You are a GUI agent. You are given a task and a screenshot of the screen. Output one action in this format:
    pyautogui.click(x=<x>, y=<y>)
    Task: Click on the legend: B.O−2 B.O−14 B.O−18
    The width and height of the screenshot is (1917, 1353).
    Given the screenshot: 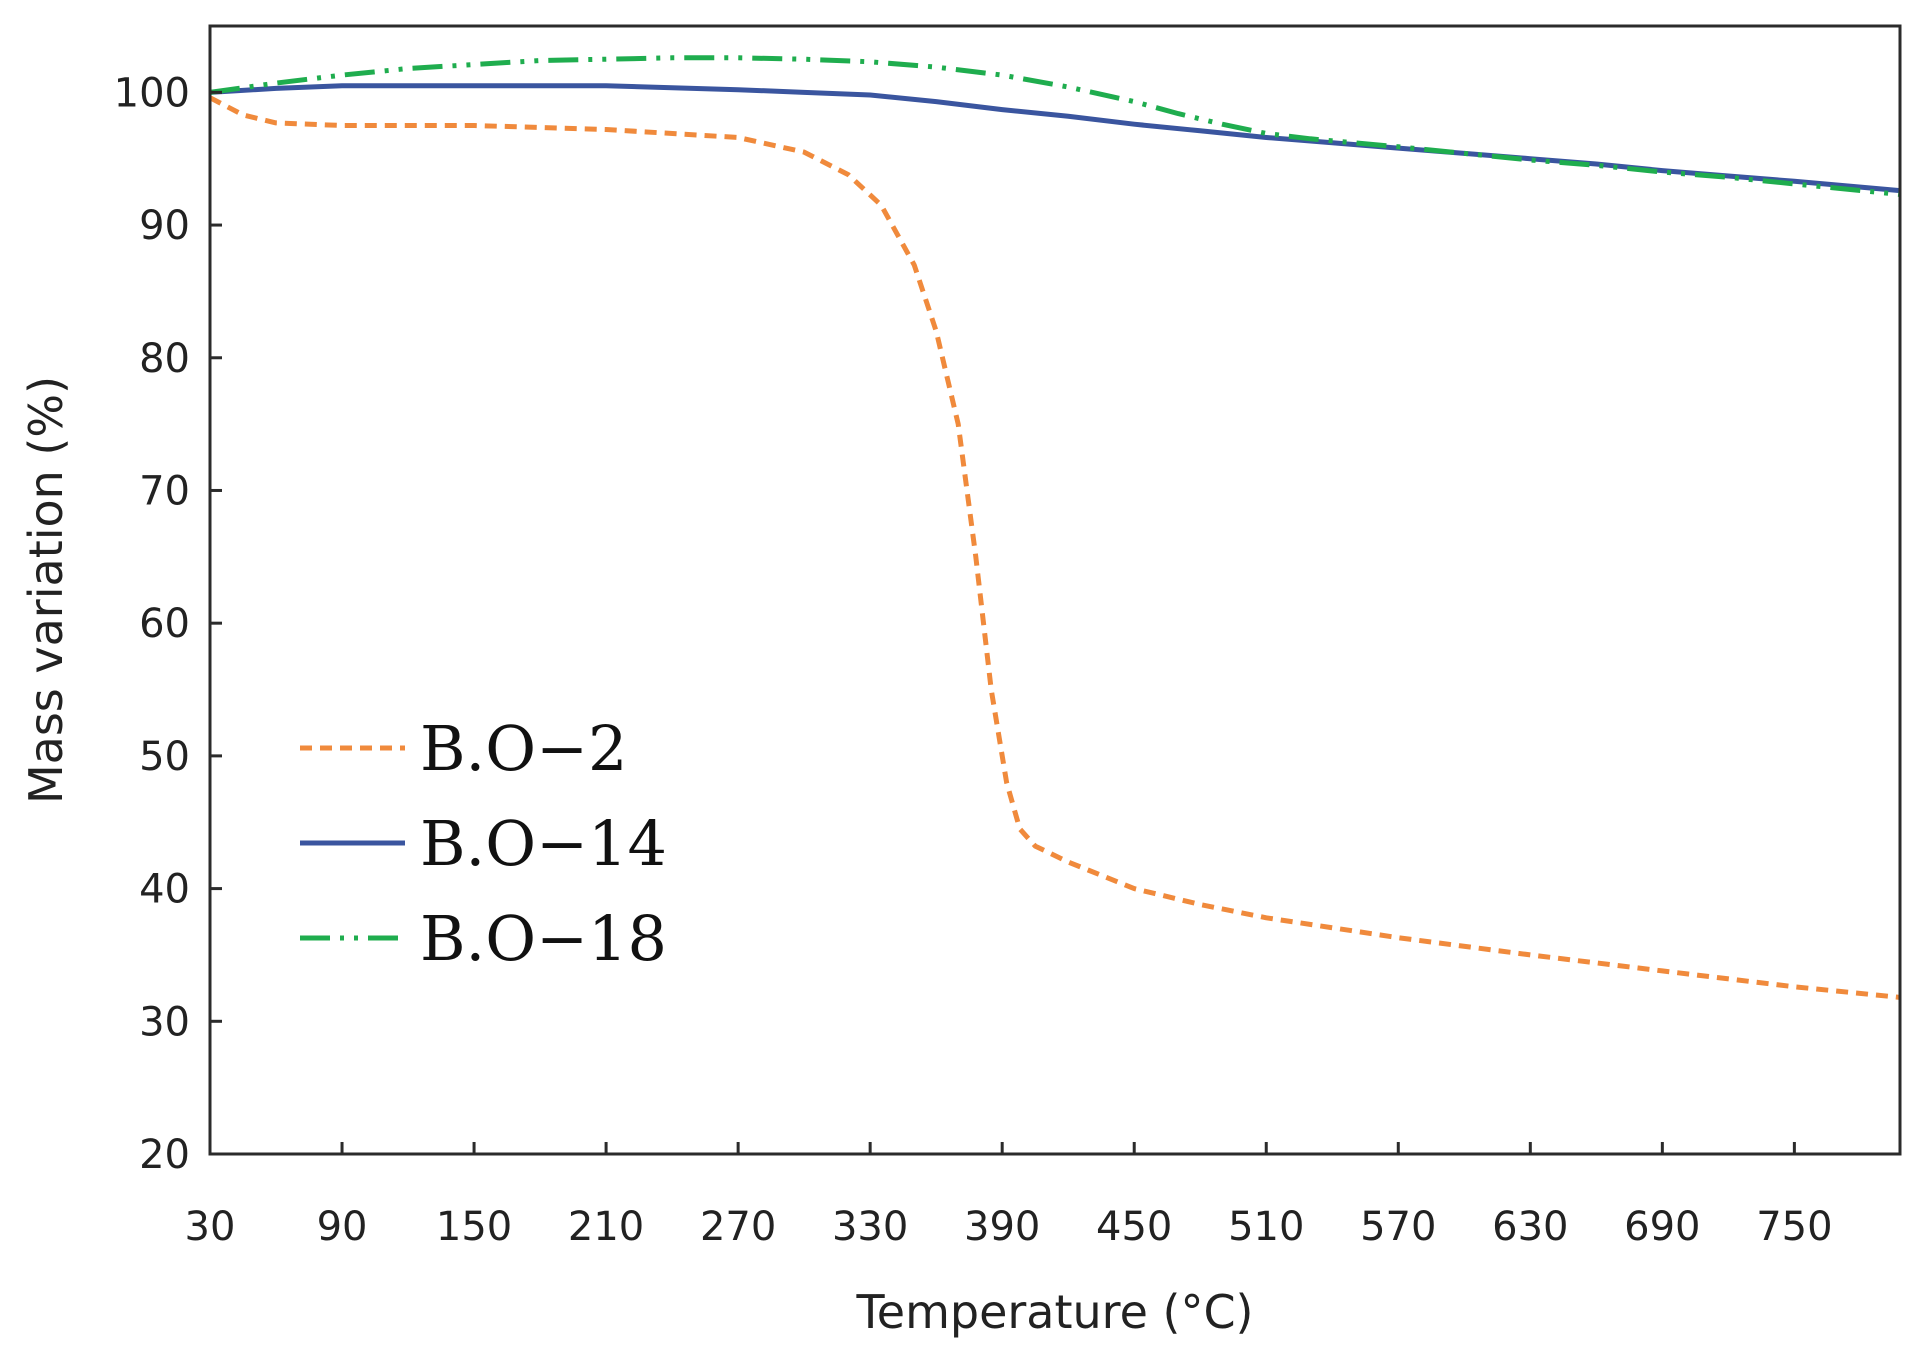 What is the action you would take?
    pyautogui.click(x=483, y=843)
    